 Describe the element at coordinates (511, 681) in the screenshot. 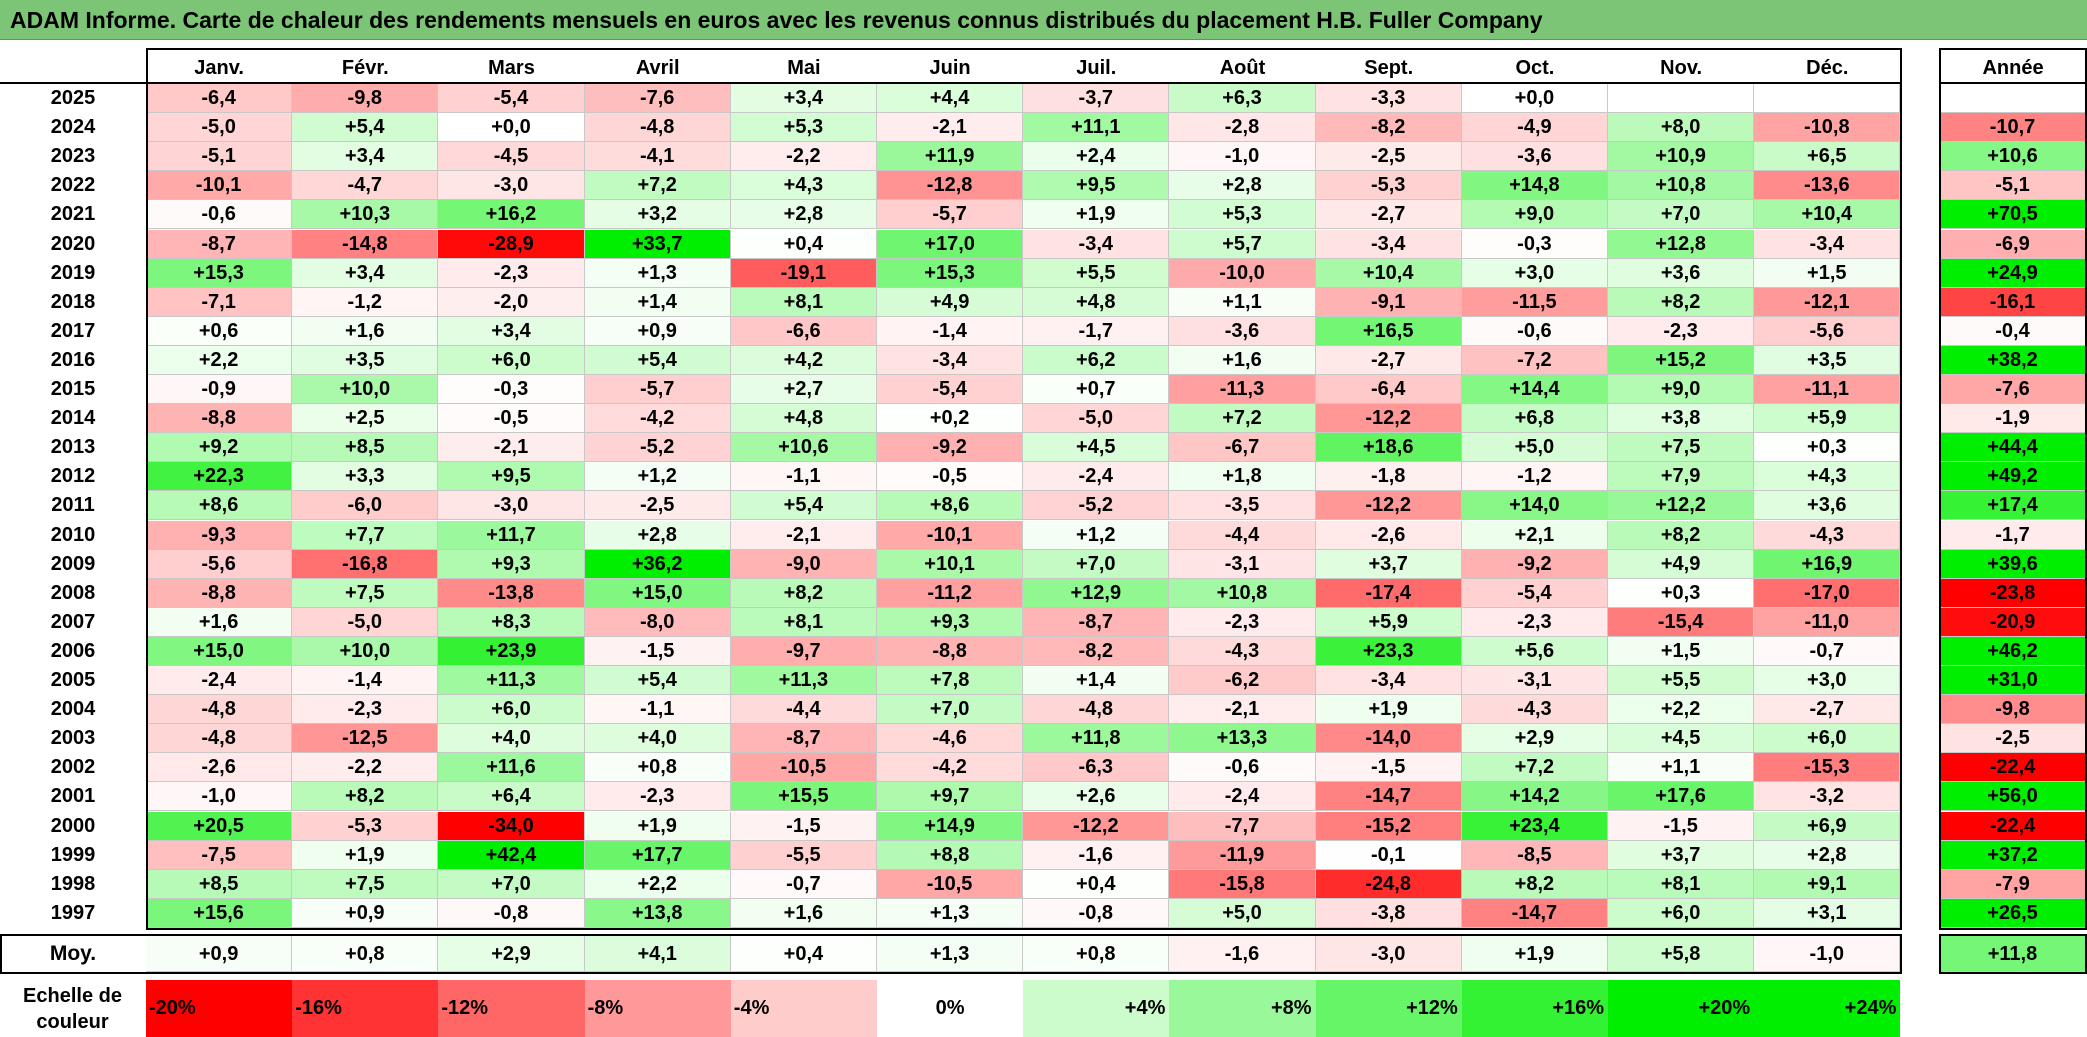

I see `heat-cell: +11,3` at that location.